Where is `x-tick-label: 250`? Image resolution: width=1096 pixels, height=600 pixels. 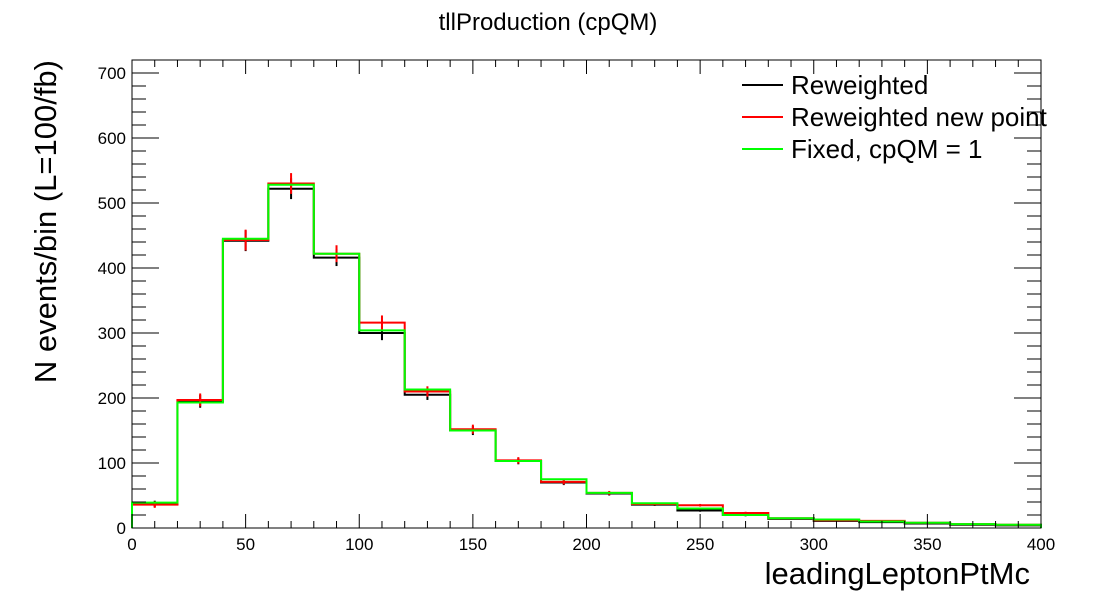
x-tick-label: 250 is located at coordinates (700, 544).